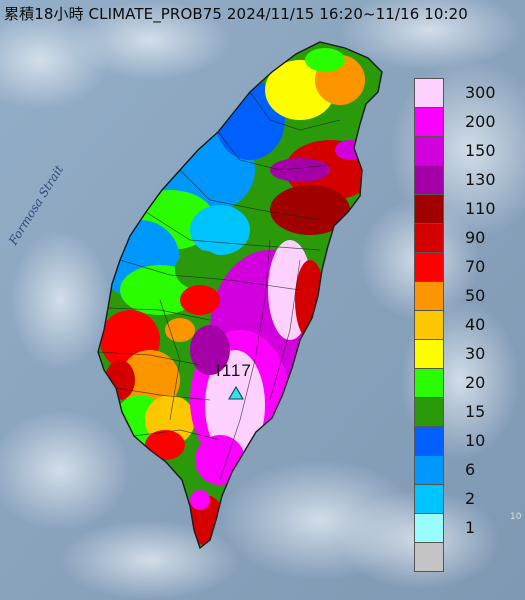 The image size is (525, 600). Describe the element at coordinates (480, 208) in the screenshot. I see `legend-label: 110` at that location.